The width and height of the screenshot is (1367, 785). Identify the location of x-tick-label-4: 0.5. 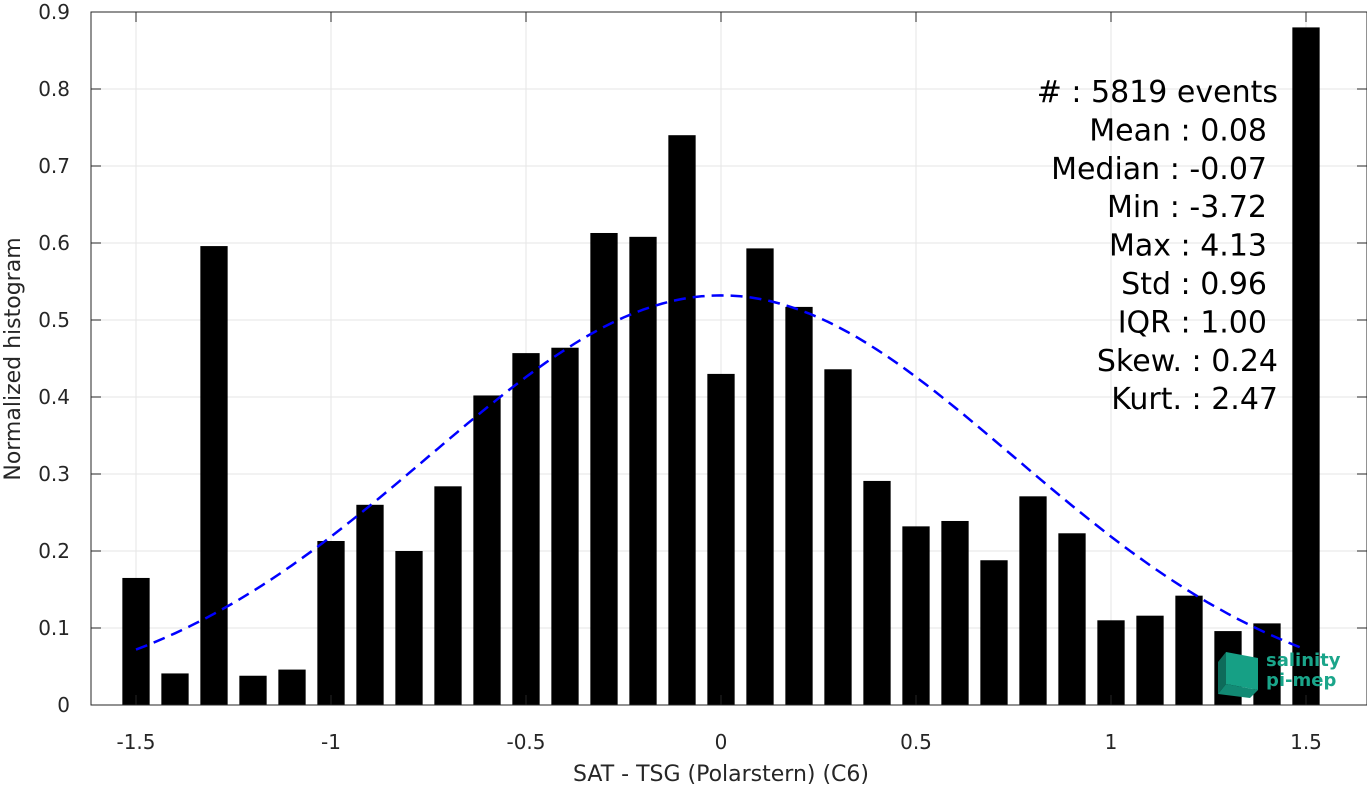
(916, 742).